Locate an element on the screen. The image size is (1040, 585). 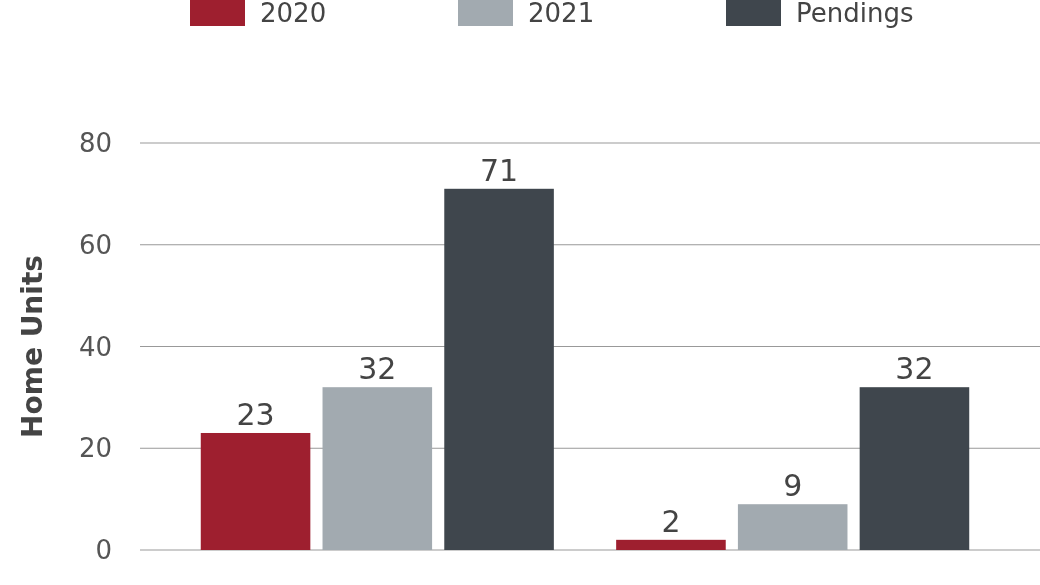
y-tick-label: 0 is located at coordinates (103, 550).